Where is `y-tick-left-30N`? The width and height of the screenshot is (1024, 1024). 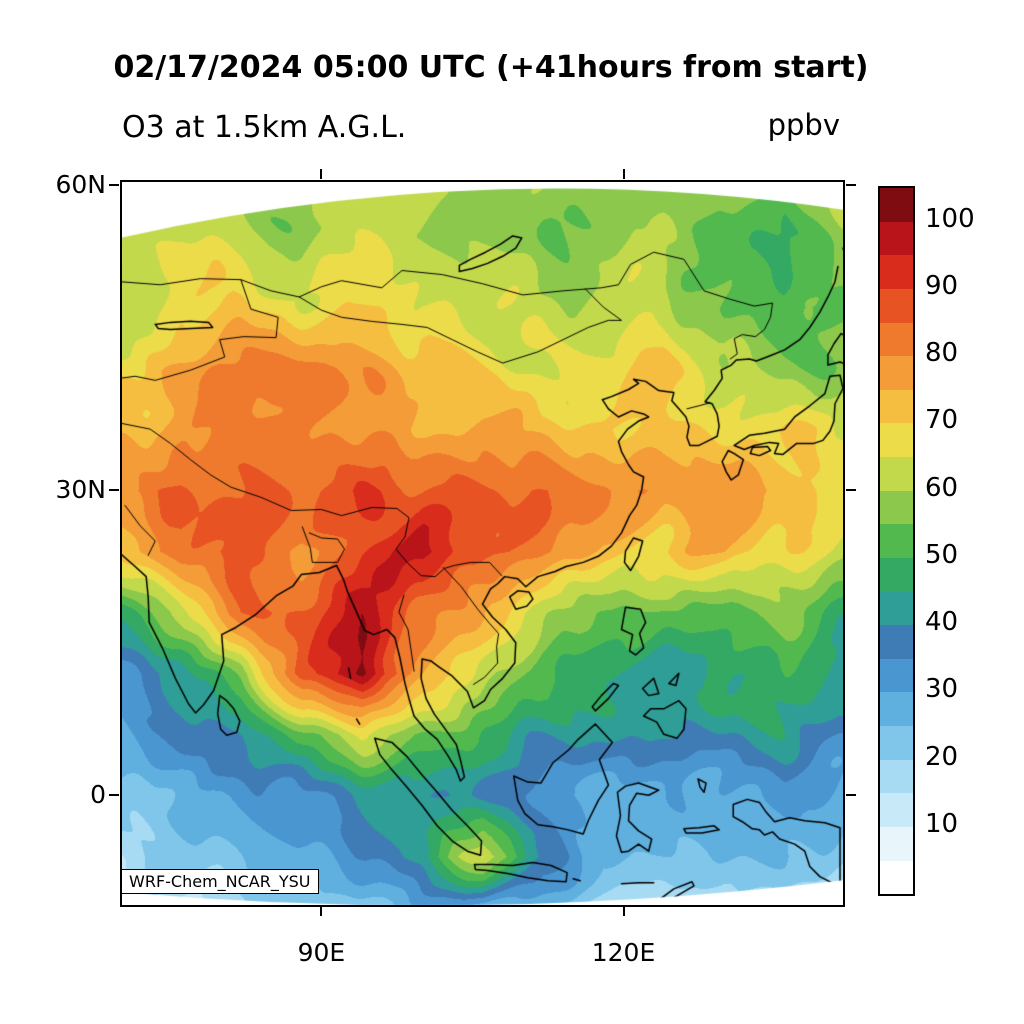 y-tick-left-30N is located at coordinates (114, 490).